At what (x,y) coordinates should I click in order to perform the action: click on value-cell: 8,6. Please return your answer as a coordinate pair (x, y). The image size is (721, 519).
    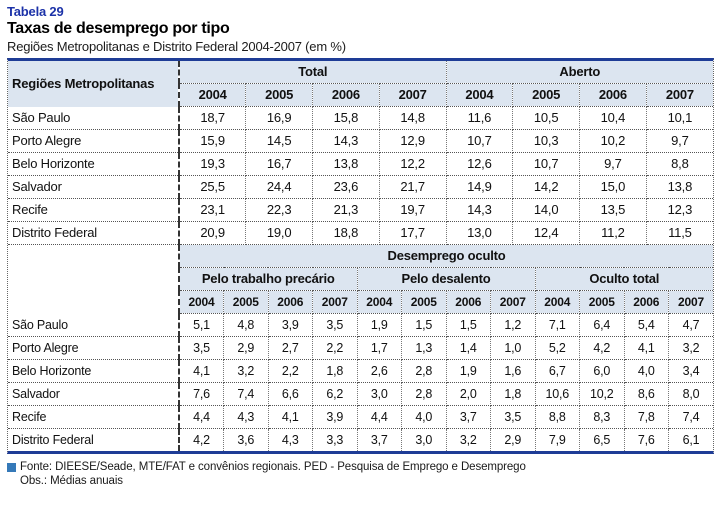
    Looking at the image, I should click on (646, 394).